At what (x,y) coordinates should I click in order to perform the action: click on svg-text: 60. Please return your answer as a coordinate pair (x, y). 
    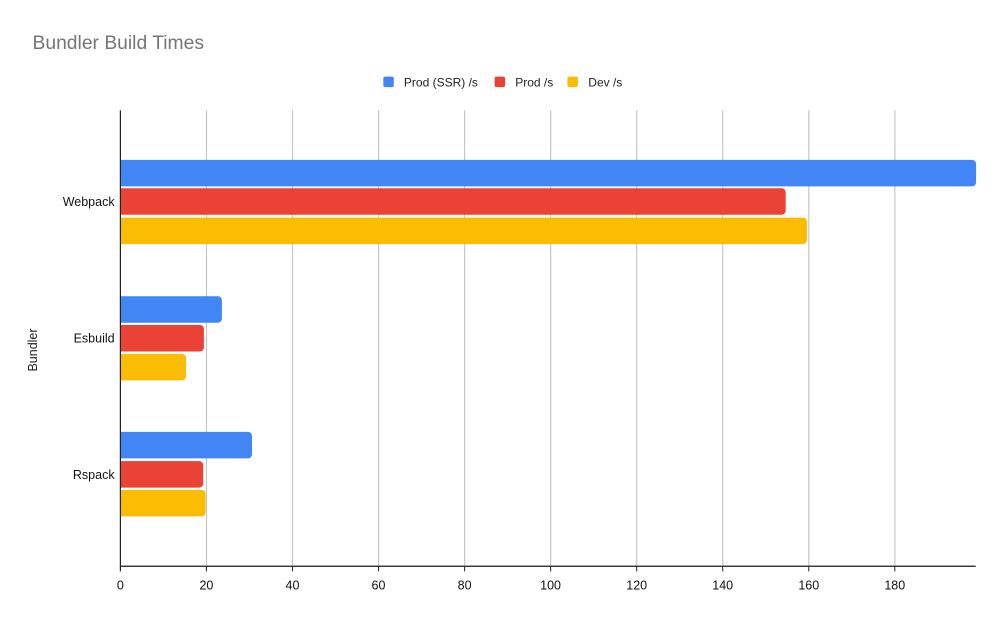
    Looking at the image, I should click on (379, 585).